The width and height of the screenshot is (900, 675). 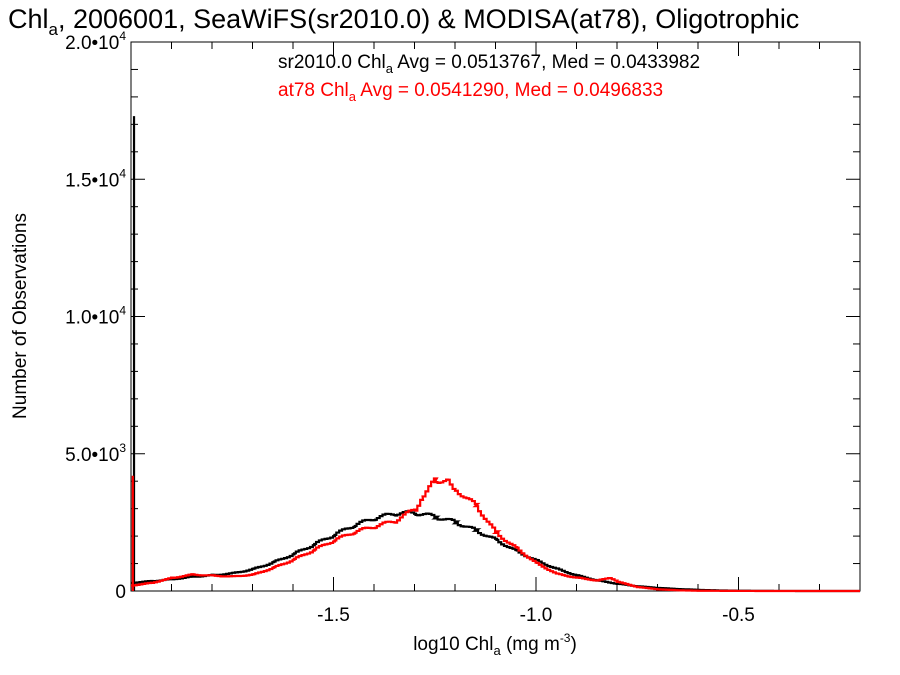 I want to click on y-axis-label: Number of Observations, so click(x=20, y=316).